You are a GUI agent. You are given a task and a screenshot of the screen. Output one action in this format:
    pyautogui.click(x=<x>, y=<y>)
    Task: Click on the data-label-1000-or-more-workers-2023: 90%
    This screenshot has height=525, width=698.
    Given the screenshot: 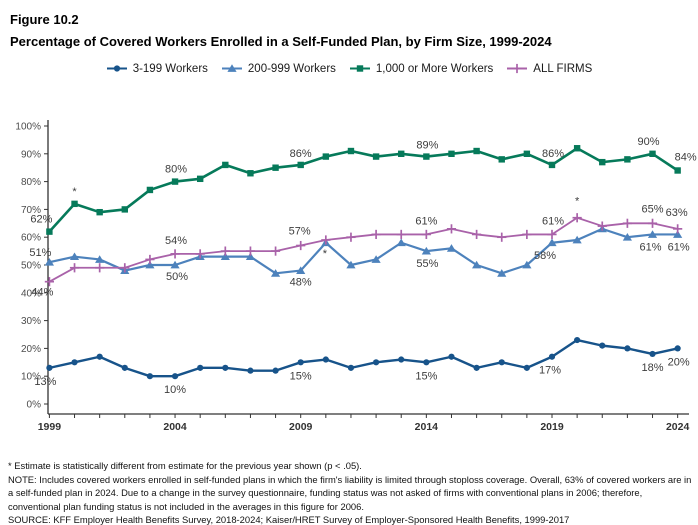 What is the action you would take?
    pyautogui.click(x=649, y=142)
    